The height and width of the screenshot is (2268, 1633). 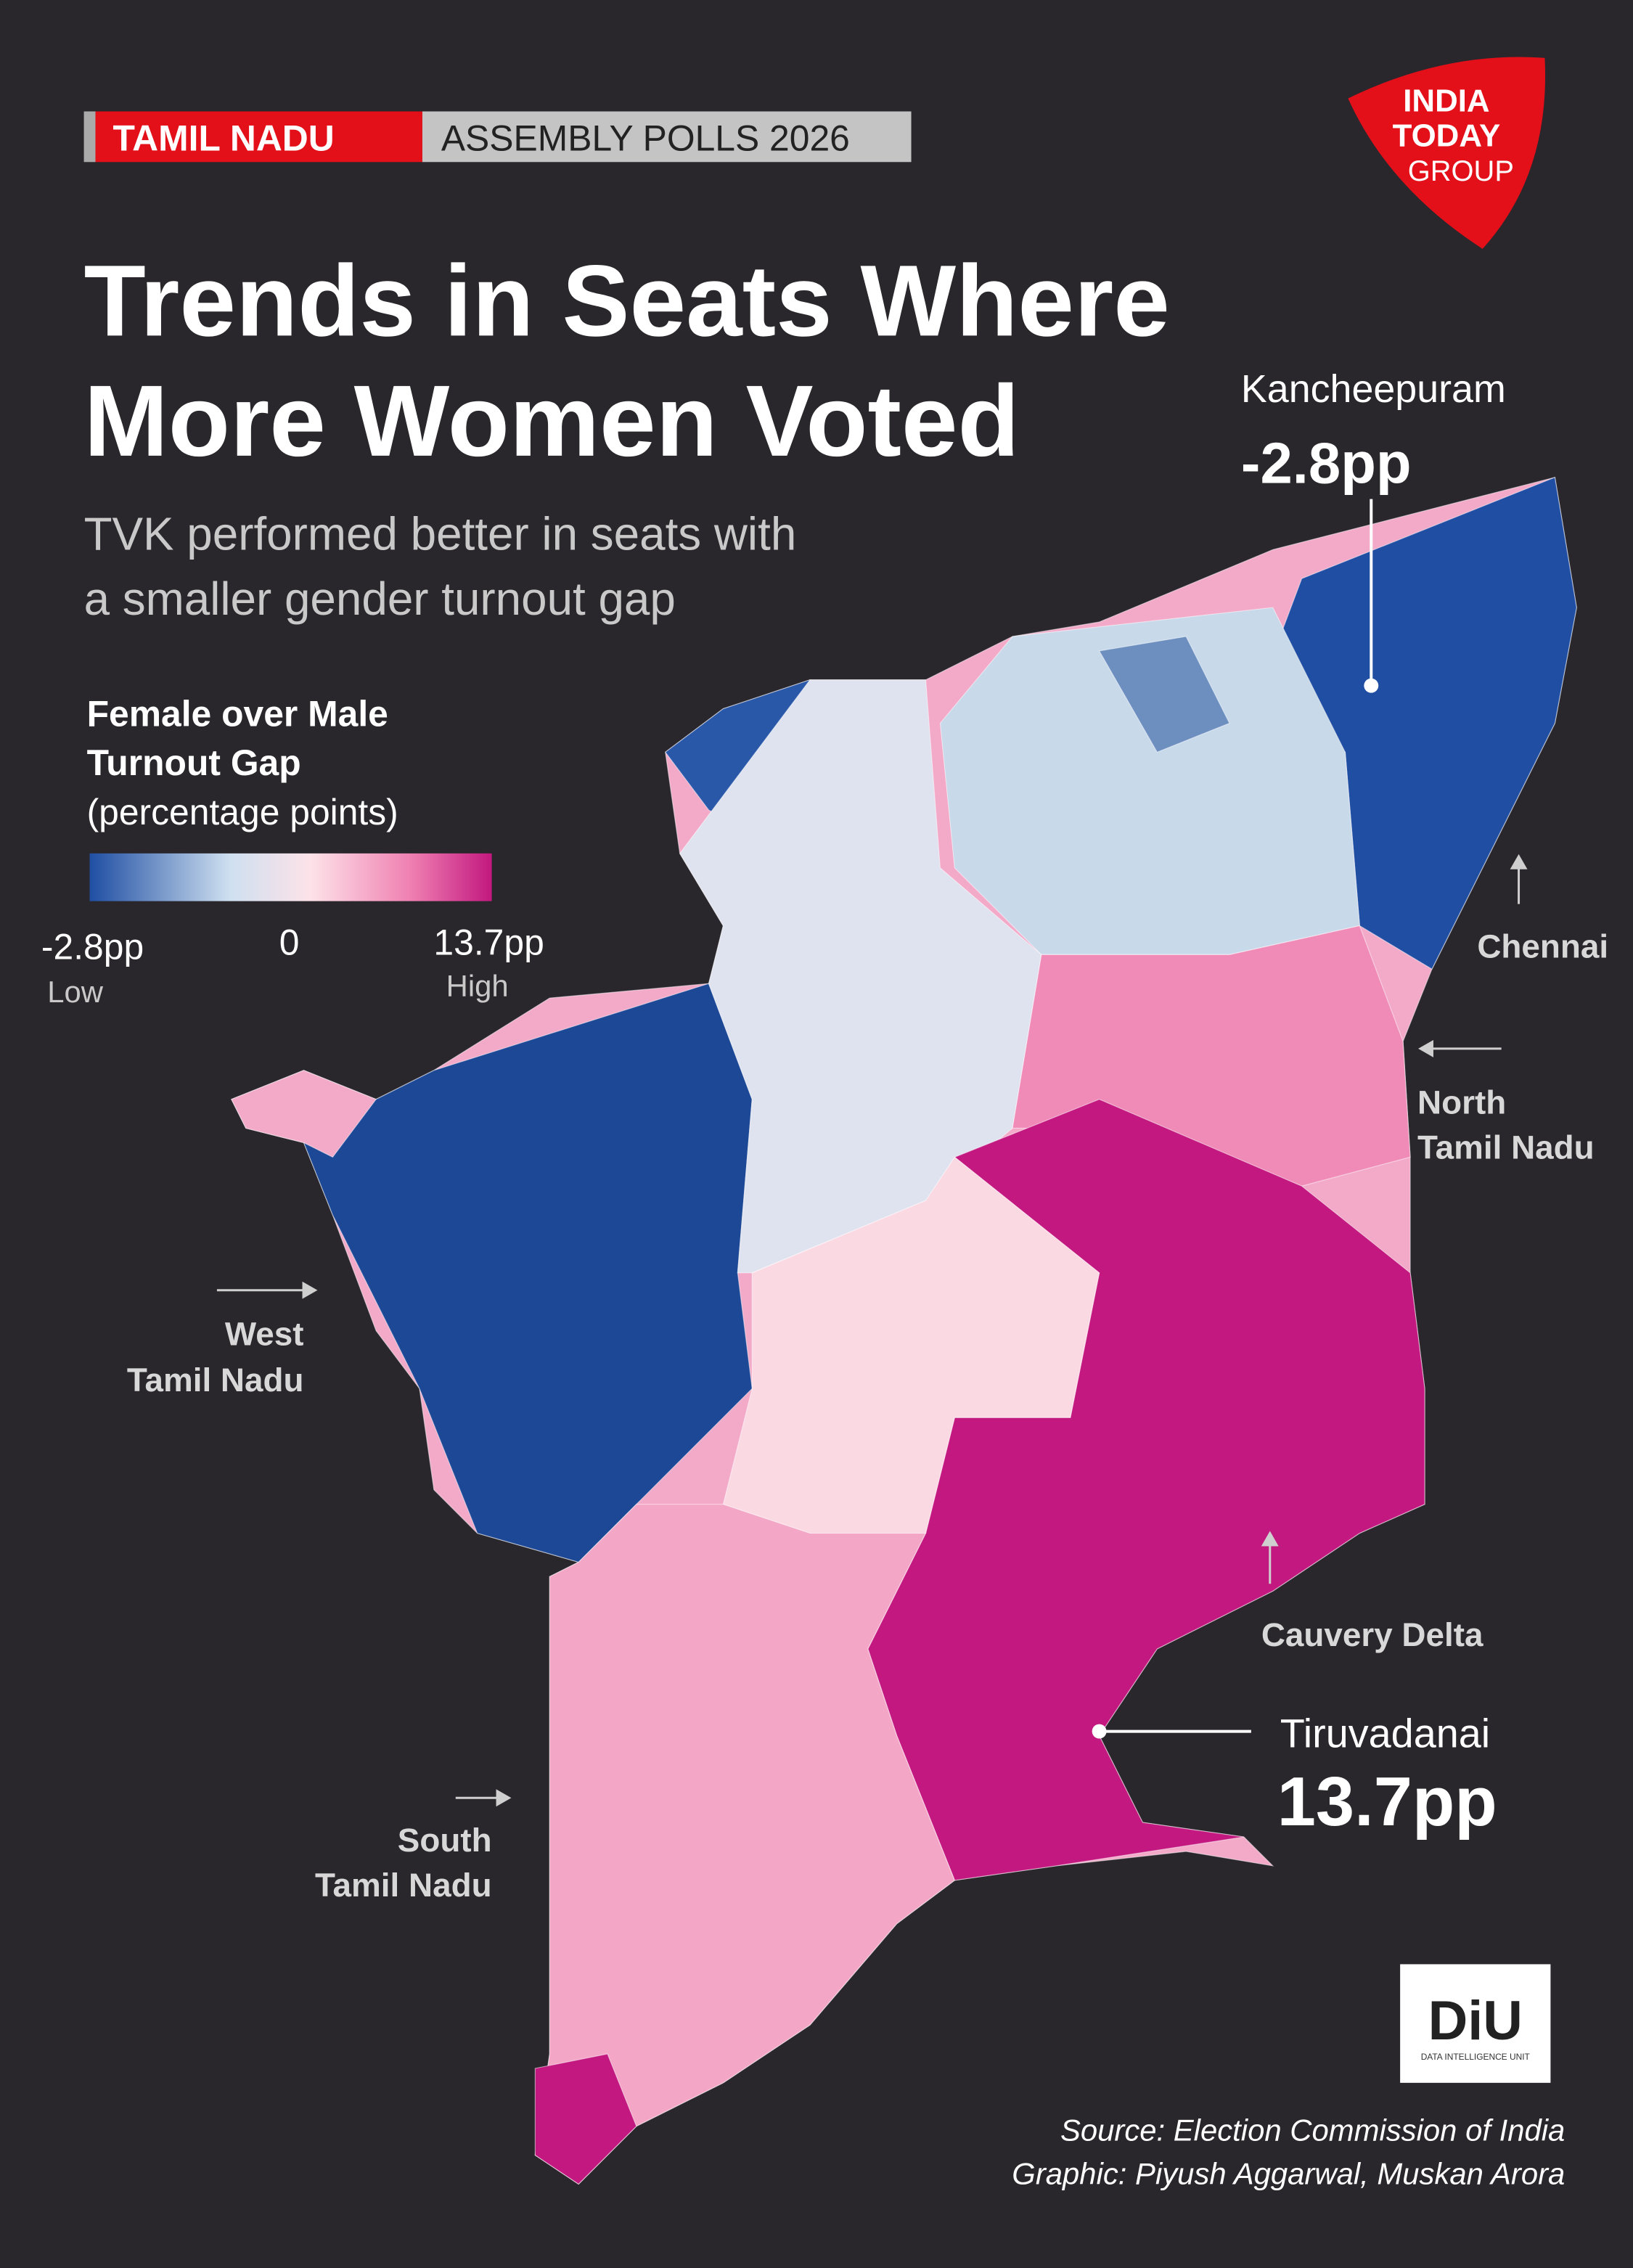 I want to click on credit: Graphic: Piyush Aggarwal, Muskan Arora, so click(x=1288, y=2173).